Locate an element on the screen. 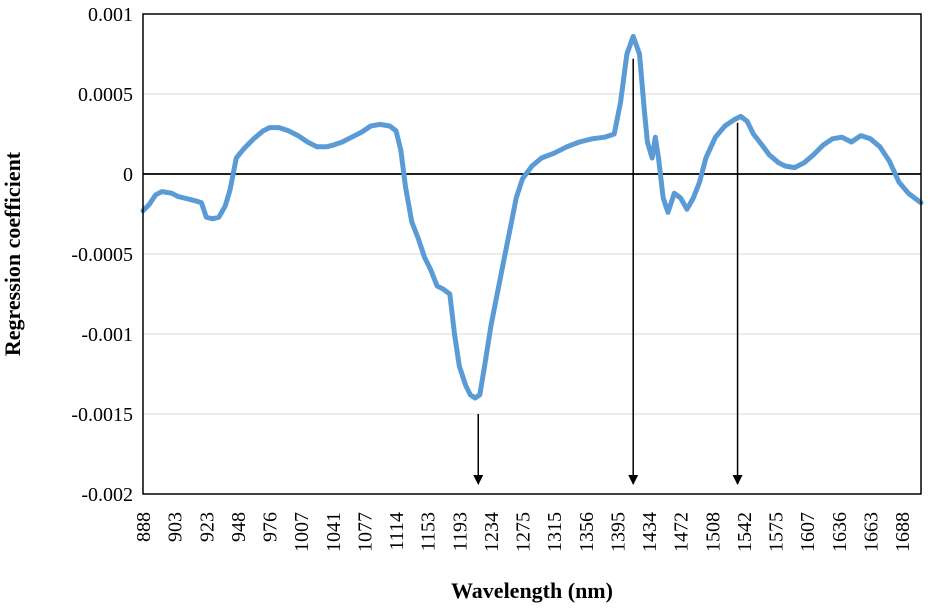 The image size is (930, 608). x-tick-label: 1041 is located at coordinates (334, 532).